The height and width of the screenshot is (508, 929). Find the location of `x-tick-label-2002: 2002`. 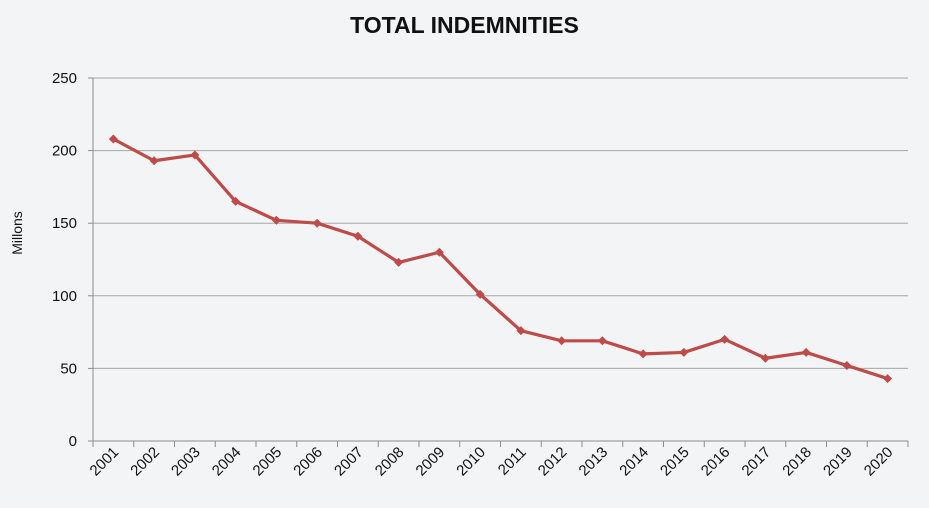

x-tick-label-2002: 2002 is located at coordinates (145, 462).